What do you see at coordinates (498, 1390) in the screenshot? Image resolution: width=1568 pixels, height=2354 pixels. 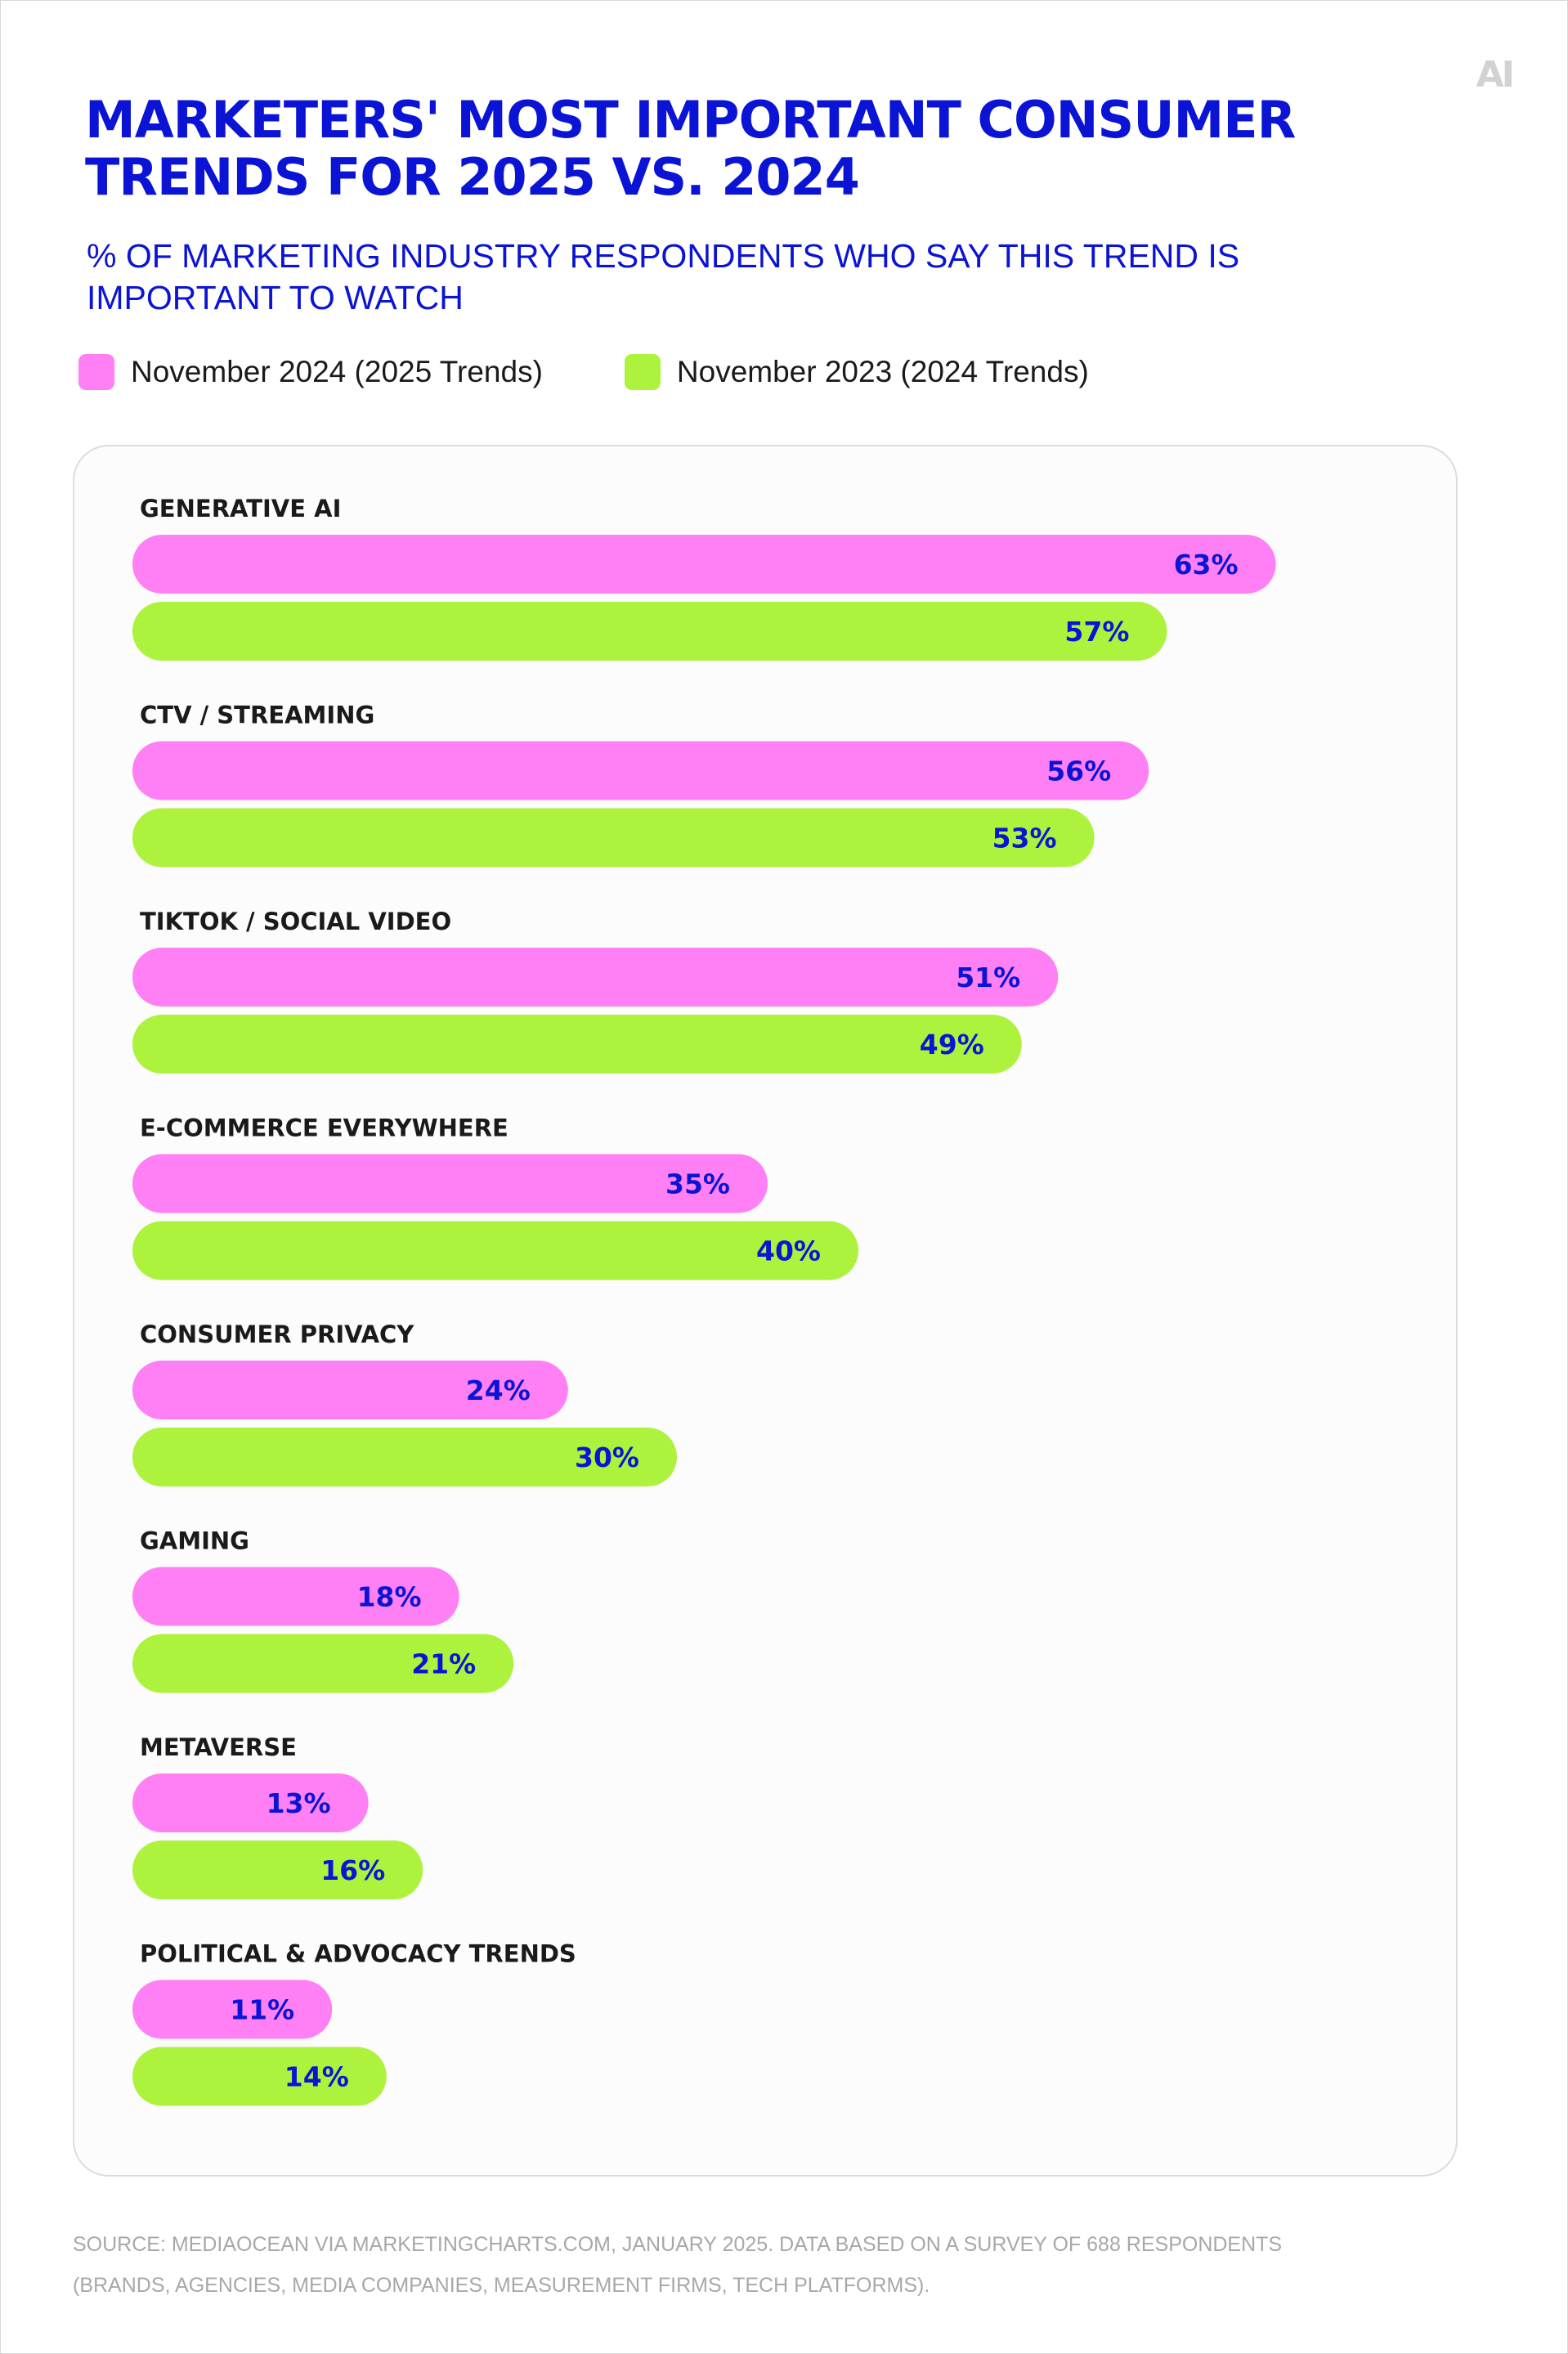 I see `data-label-consumer-privacy-2025: 24%` at bounding box center [498, 1390].